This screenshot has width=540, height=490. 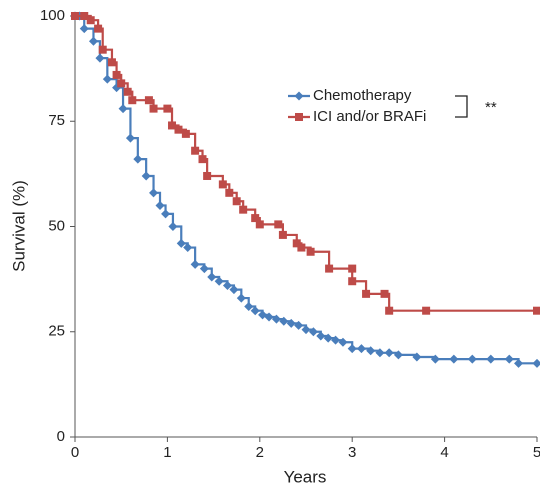 What do you see at coordinates (56, 120) in the screenshot?
I see `y-tick-label: 75` at bounding box center [56, 120].